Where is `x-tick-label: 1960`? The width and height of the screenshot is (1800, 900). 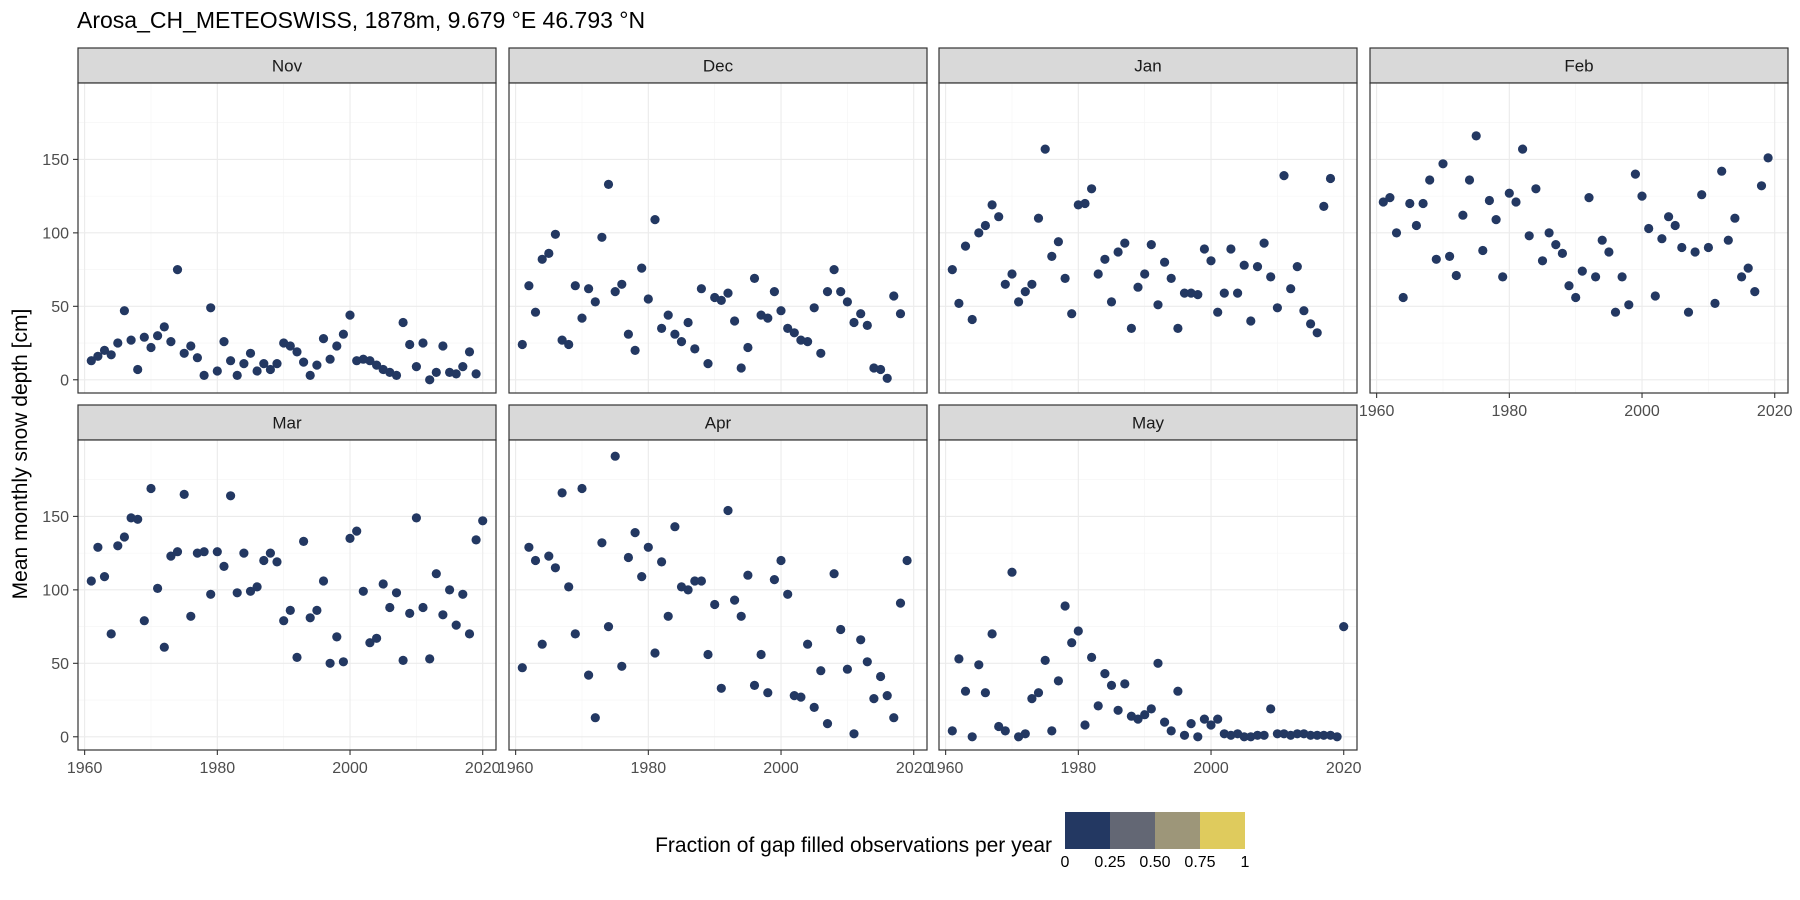
x-tick-label: 1960 is located at coordinates (516, 768).